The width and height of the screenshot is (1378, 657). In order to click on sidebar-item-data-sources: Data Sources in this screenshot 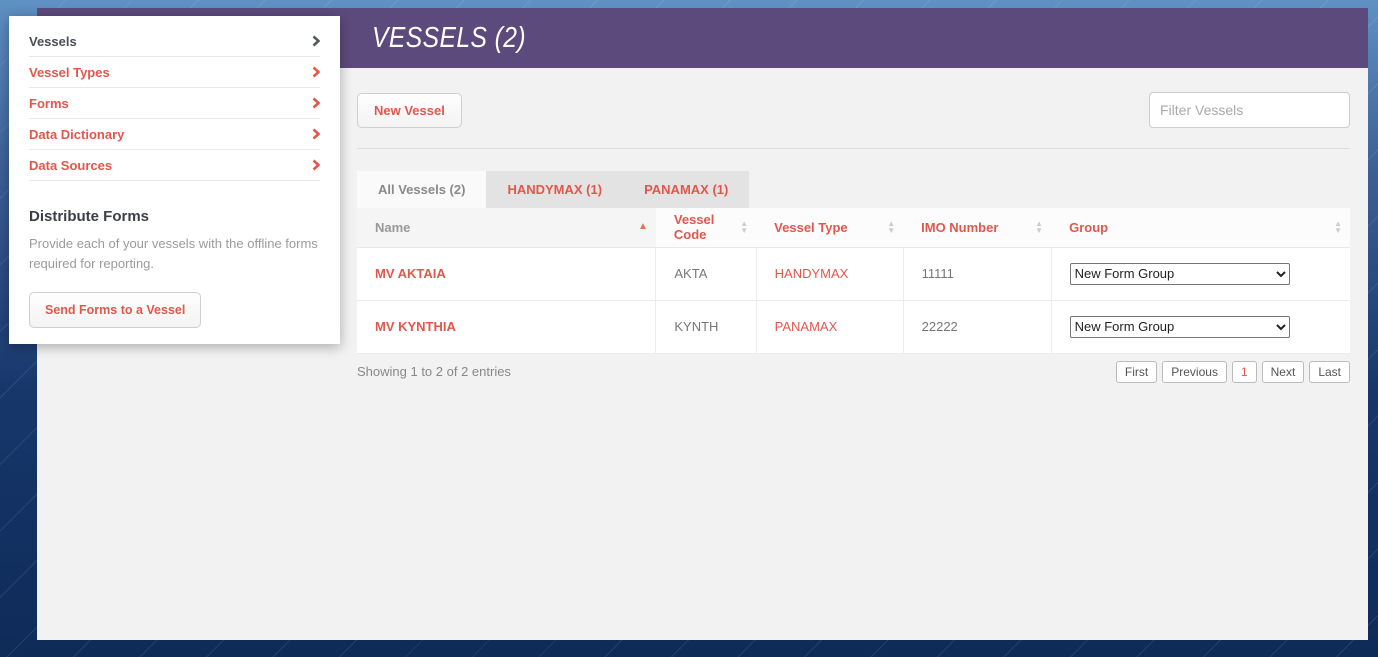, I will do `click(174, 165)`.